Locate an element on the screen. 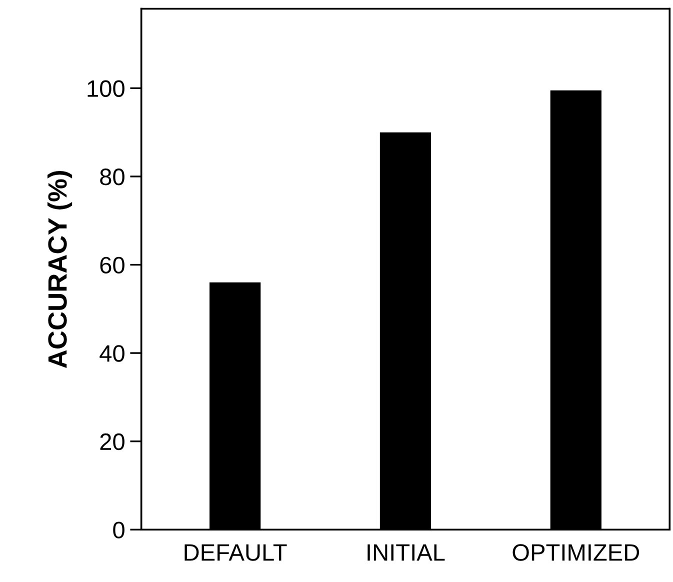 The height and width of the screenshot is (582, 673). y-tick-label: 100 is located at coordinates (106, 88).